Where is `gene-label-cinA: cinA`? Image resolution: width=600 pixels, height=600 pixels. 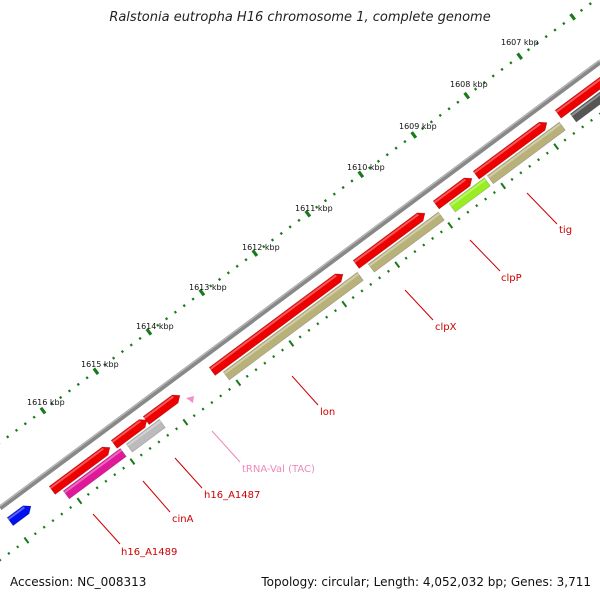 gene-label-cinA: cinA is located at coordinates (183, 519).